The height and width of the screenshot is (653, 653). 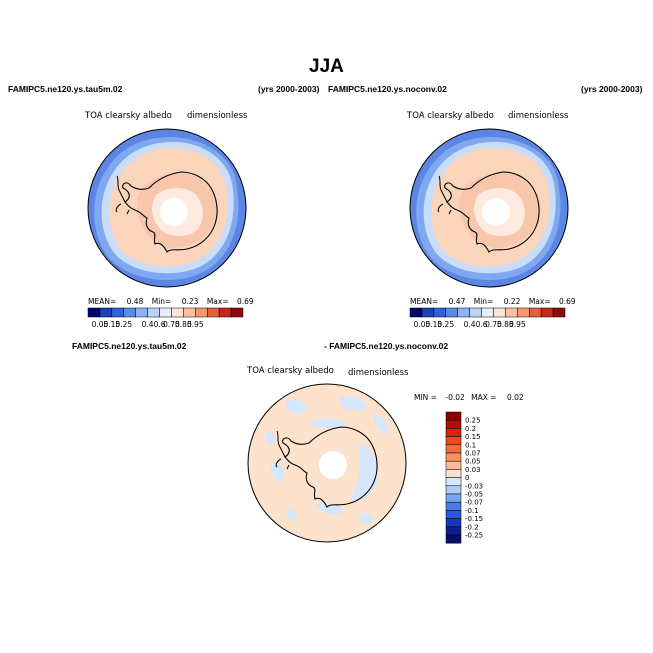 I want to click on colorbar-tick-label: -0.05, so click(x=474, y=495).